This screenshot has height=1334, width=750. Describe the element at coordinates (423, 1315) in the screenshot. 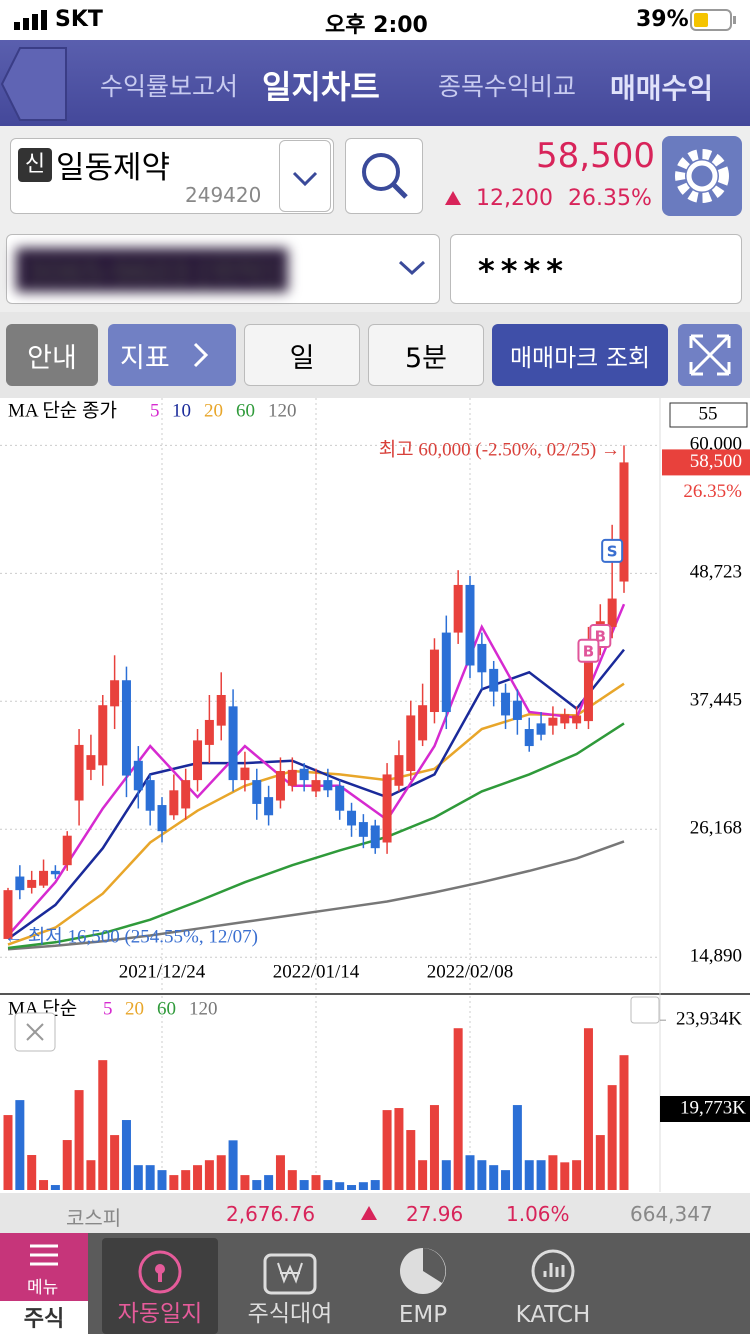

I see `tab-label: EMP` at that location.